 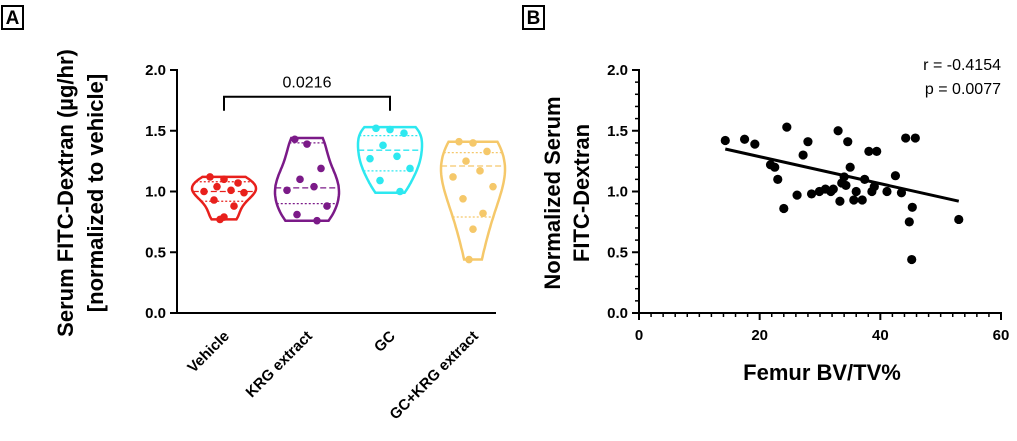 I want to click on violin-y-axis-title-line1: Serum FITC-Dextran (µg/hr), so click(x=65, y=193).